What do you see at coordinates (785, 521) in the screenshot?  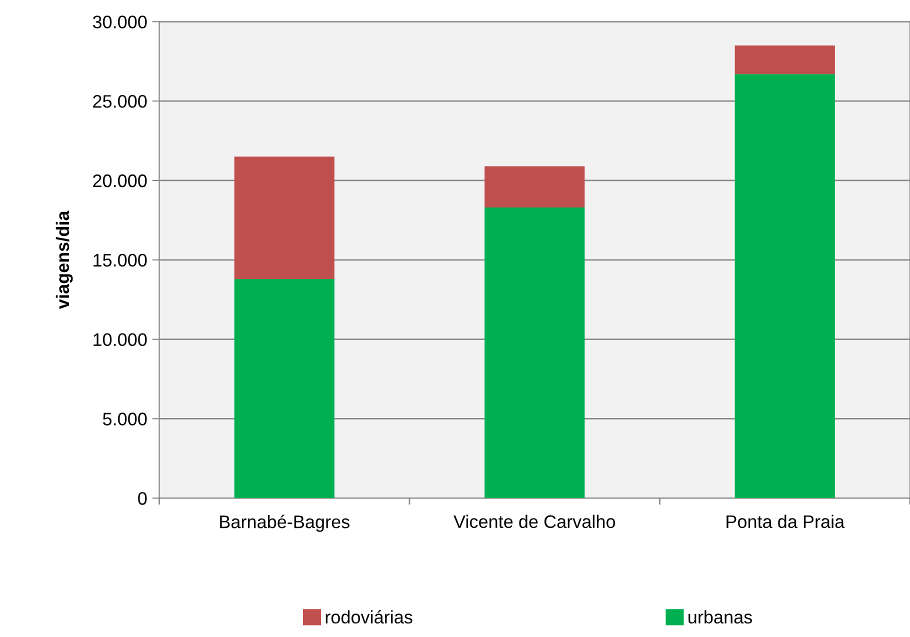 I see `x-tick-label: Ponta da Praia` at bounding box center [785, 521].